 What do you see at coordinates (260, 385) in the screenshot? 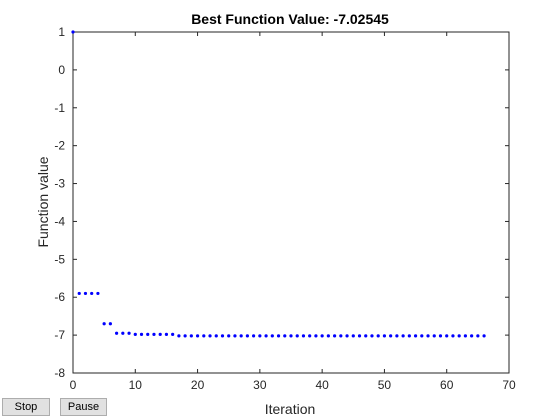
I see `x-tick-label: 30` at bounding box center [260, 385].